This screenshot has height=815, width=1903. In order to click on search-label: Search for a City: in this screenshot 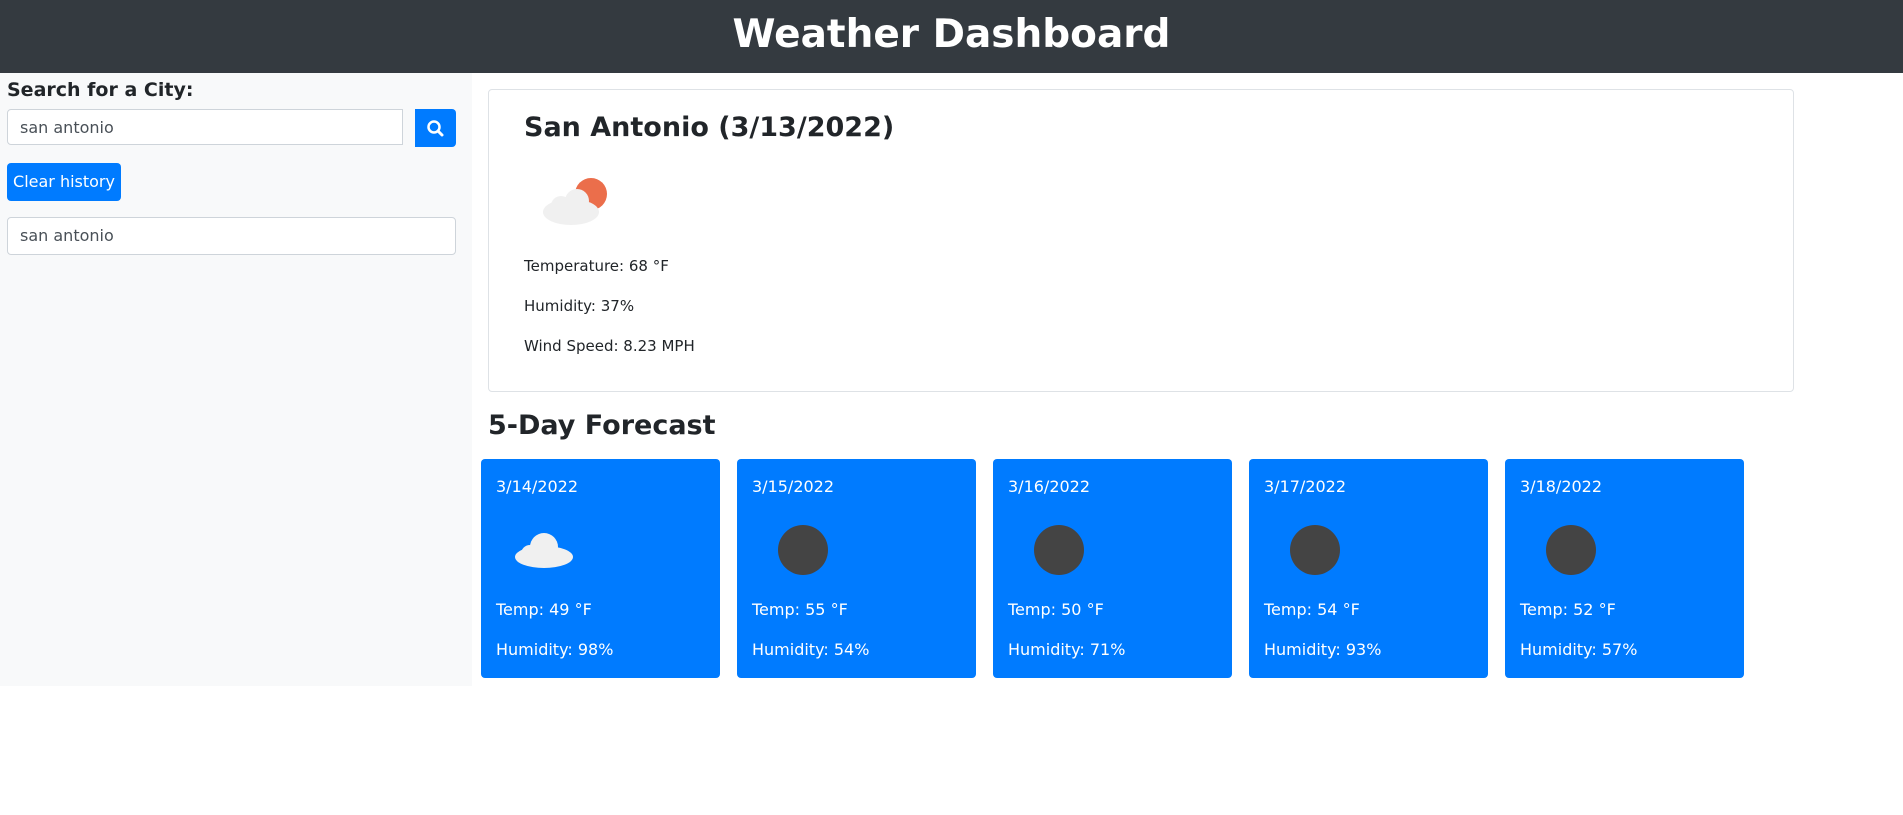, I will do `click(100, 90)`.